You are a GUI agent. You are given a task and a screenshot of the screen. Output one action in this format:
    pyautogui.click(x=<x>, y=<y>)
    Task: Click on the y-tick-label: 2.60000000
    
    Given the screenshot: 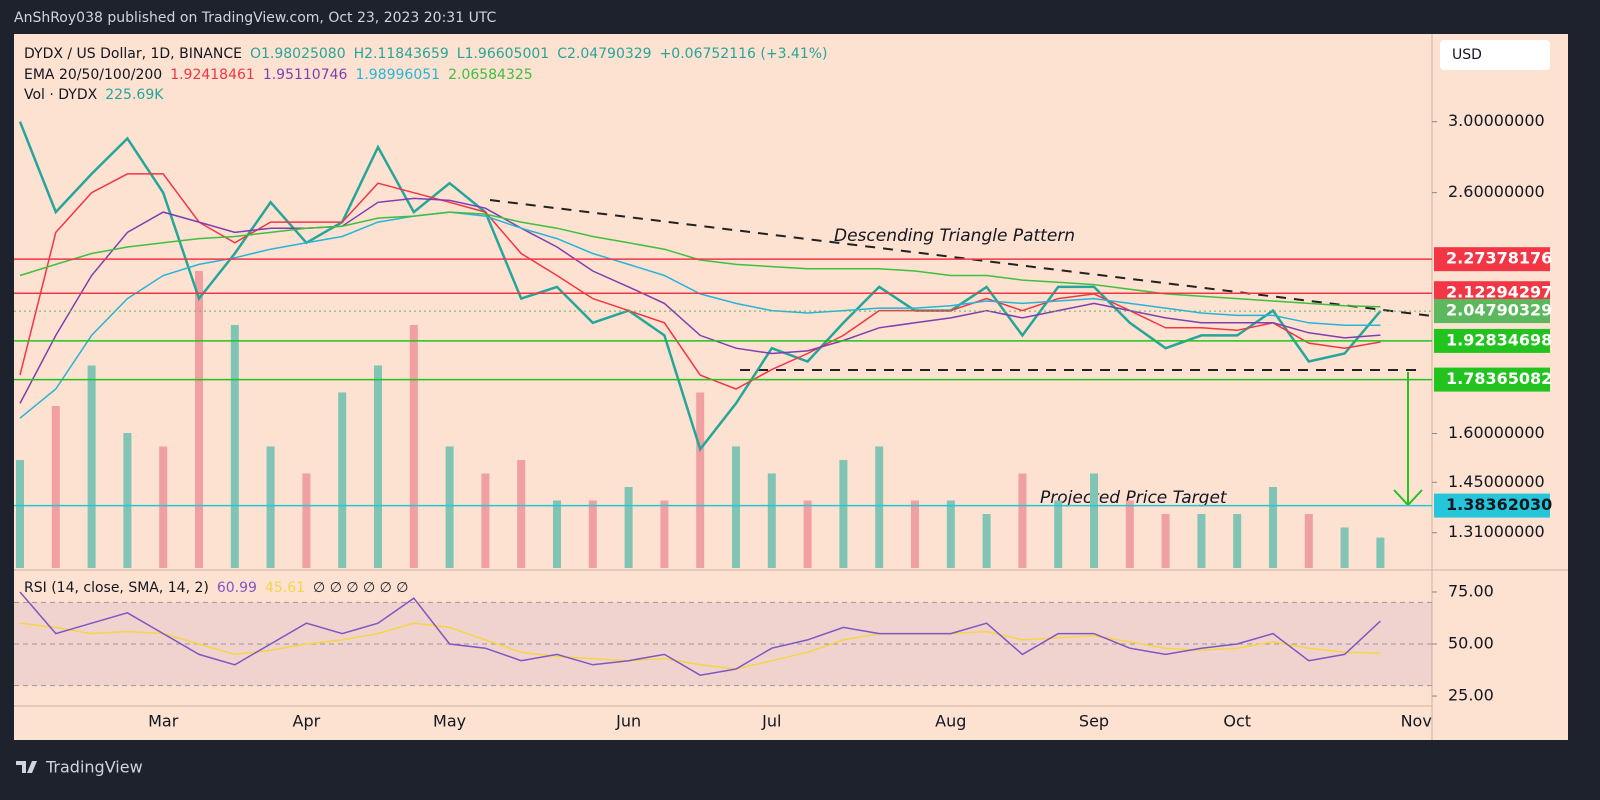 What is the action you would take?
    pyautogui.click(x=1496, y=191)
    